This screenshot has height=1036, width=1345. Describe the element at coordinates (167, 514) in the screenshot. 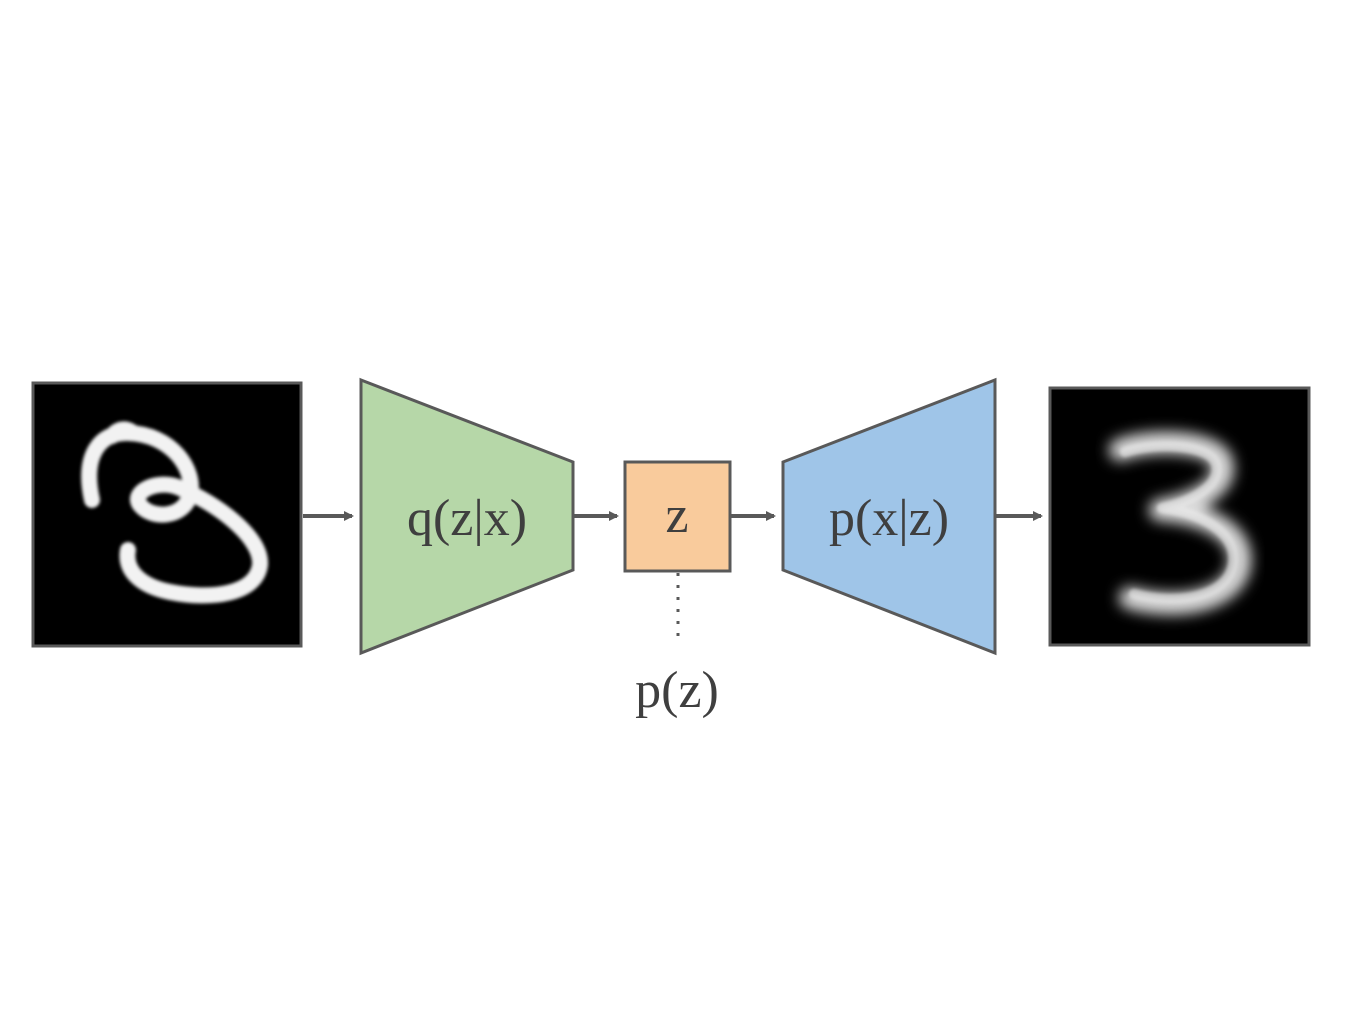

I see `input-digit-image` at that location.